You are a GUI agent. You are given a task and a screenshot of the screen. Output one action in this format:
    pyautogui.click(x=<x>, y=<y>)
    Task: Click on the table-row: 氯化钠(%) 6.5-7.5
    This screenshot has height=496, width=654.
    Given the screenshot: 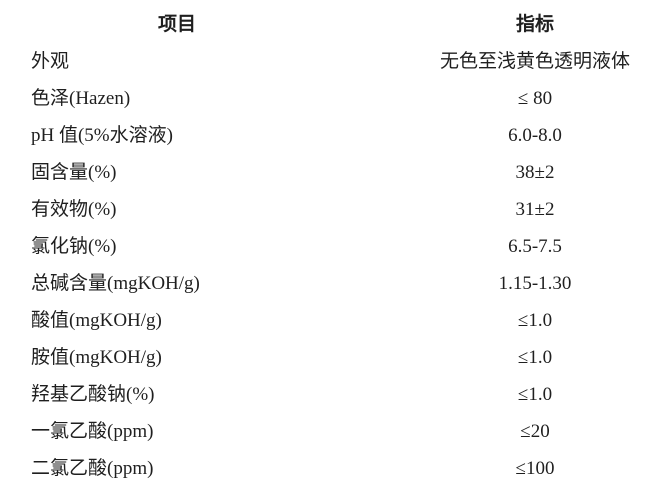 What is the action you would take?
    pyautogui.click(x=327, y=246)
    